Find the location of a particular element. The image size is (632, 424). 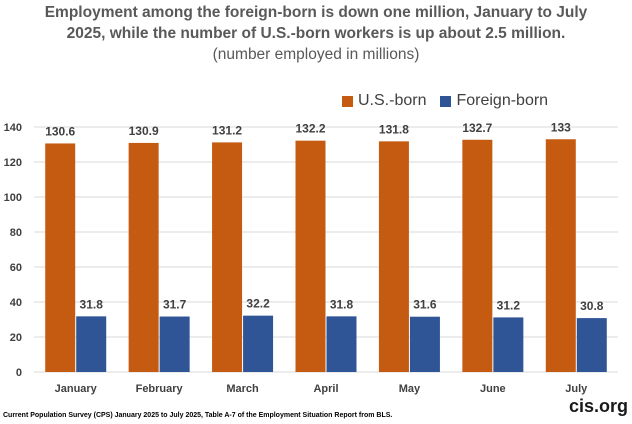

y-tick-label: 100 is located at coordinates (13, 198).